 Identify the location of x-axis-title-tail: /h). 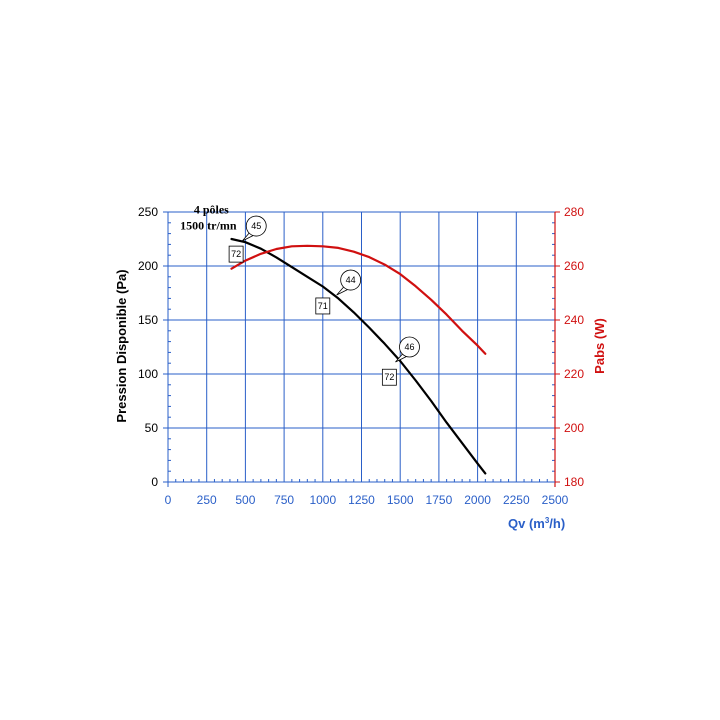
(557, 523).